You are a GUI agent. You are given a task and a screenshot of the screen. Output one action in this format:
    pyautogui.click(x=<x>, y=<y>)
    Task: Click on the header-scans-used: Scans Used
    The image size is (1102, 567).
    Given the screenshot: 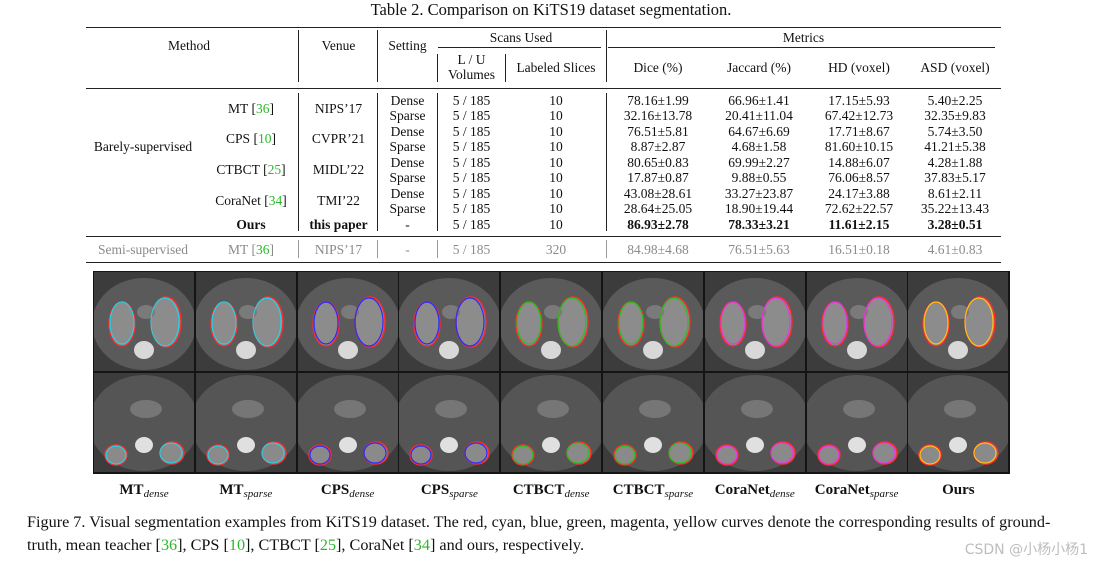 What is the action you would take?
    pyautogui.click(x=521, y=37)
    